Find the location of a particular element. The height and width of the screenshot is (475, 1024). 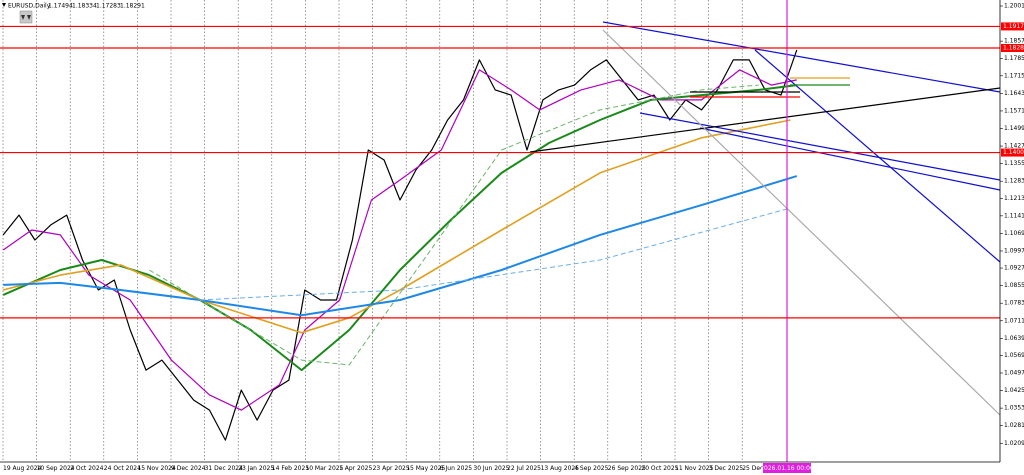

y-tick-label: 1.12830 is located at coordinates (1014, 181).